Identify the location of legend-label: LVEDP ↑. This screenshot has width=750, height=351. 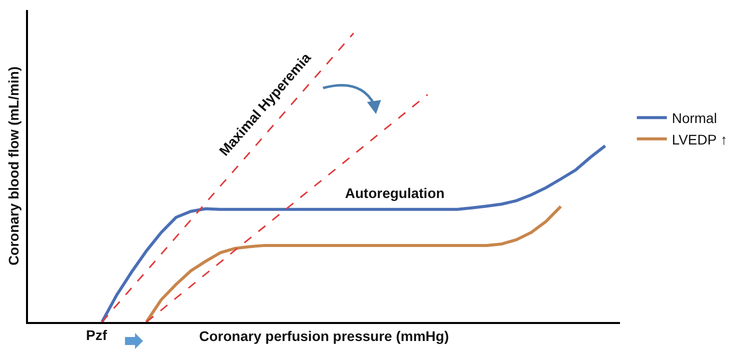
(700, 139).